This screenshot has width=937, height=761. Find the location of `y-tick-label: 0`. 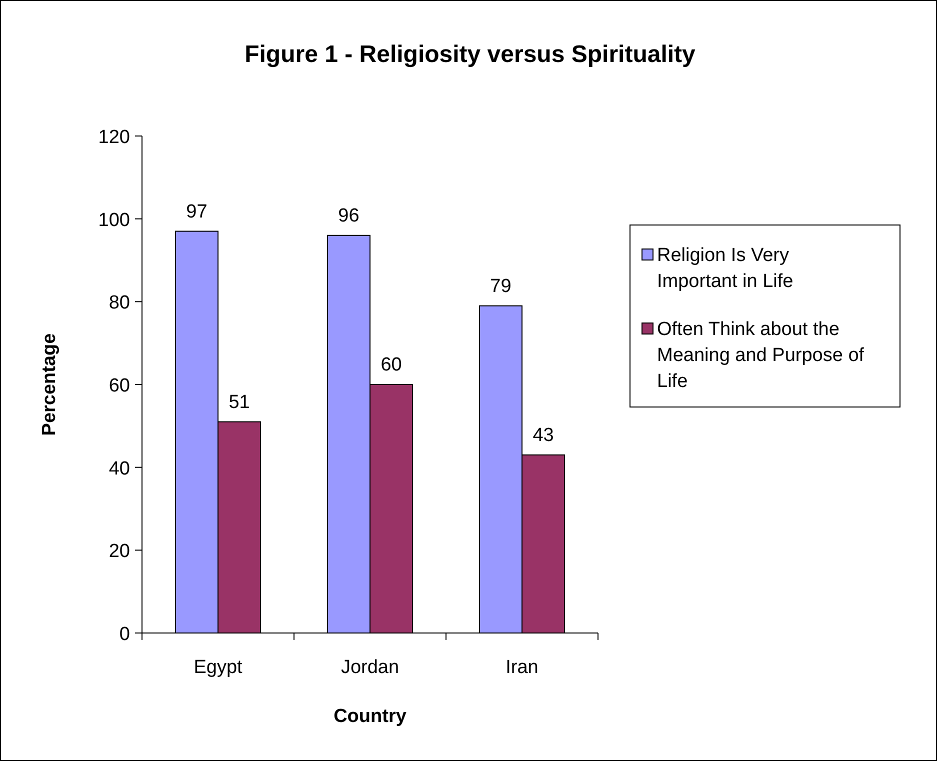

y-tick-label: 0 is located at coordinates (124, 634).